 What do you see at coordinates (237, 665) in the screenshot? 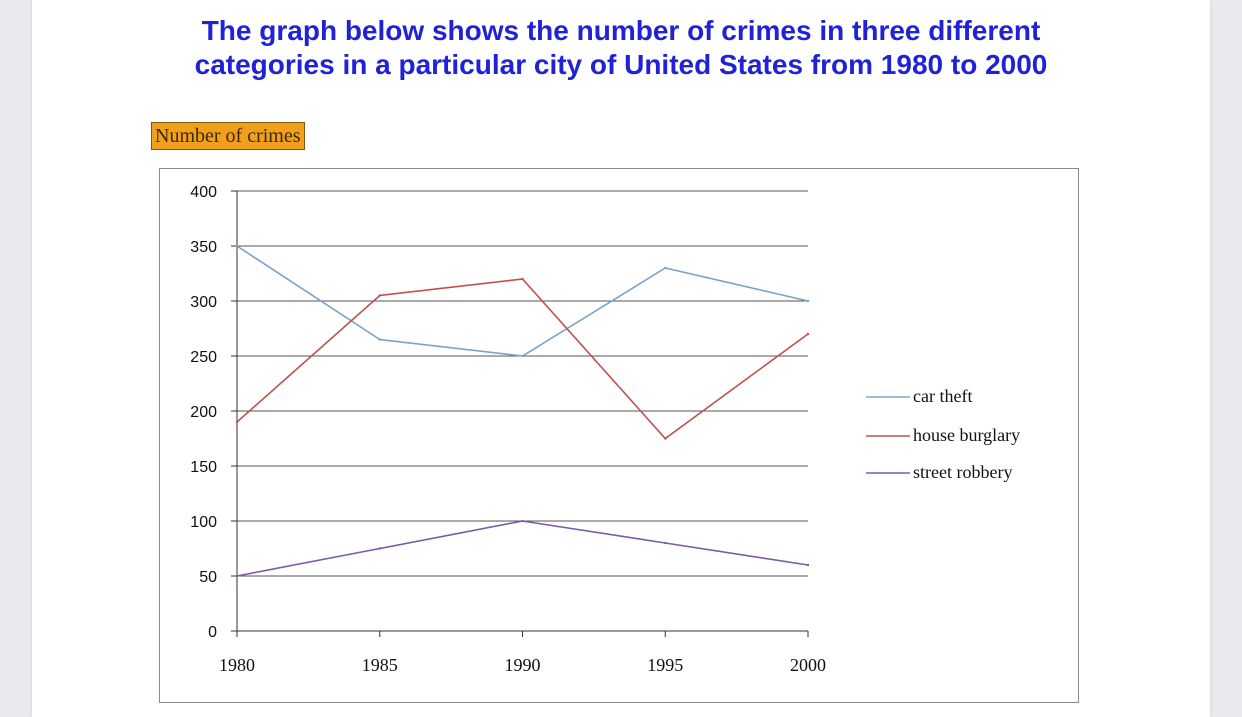
I see `x-tick-label: 1980` at bounding box center [237, 665].